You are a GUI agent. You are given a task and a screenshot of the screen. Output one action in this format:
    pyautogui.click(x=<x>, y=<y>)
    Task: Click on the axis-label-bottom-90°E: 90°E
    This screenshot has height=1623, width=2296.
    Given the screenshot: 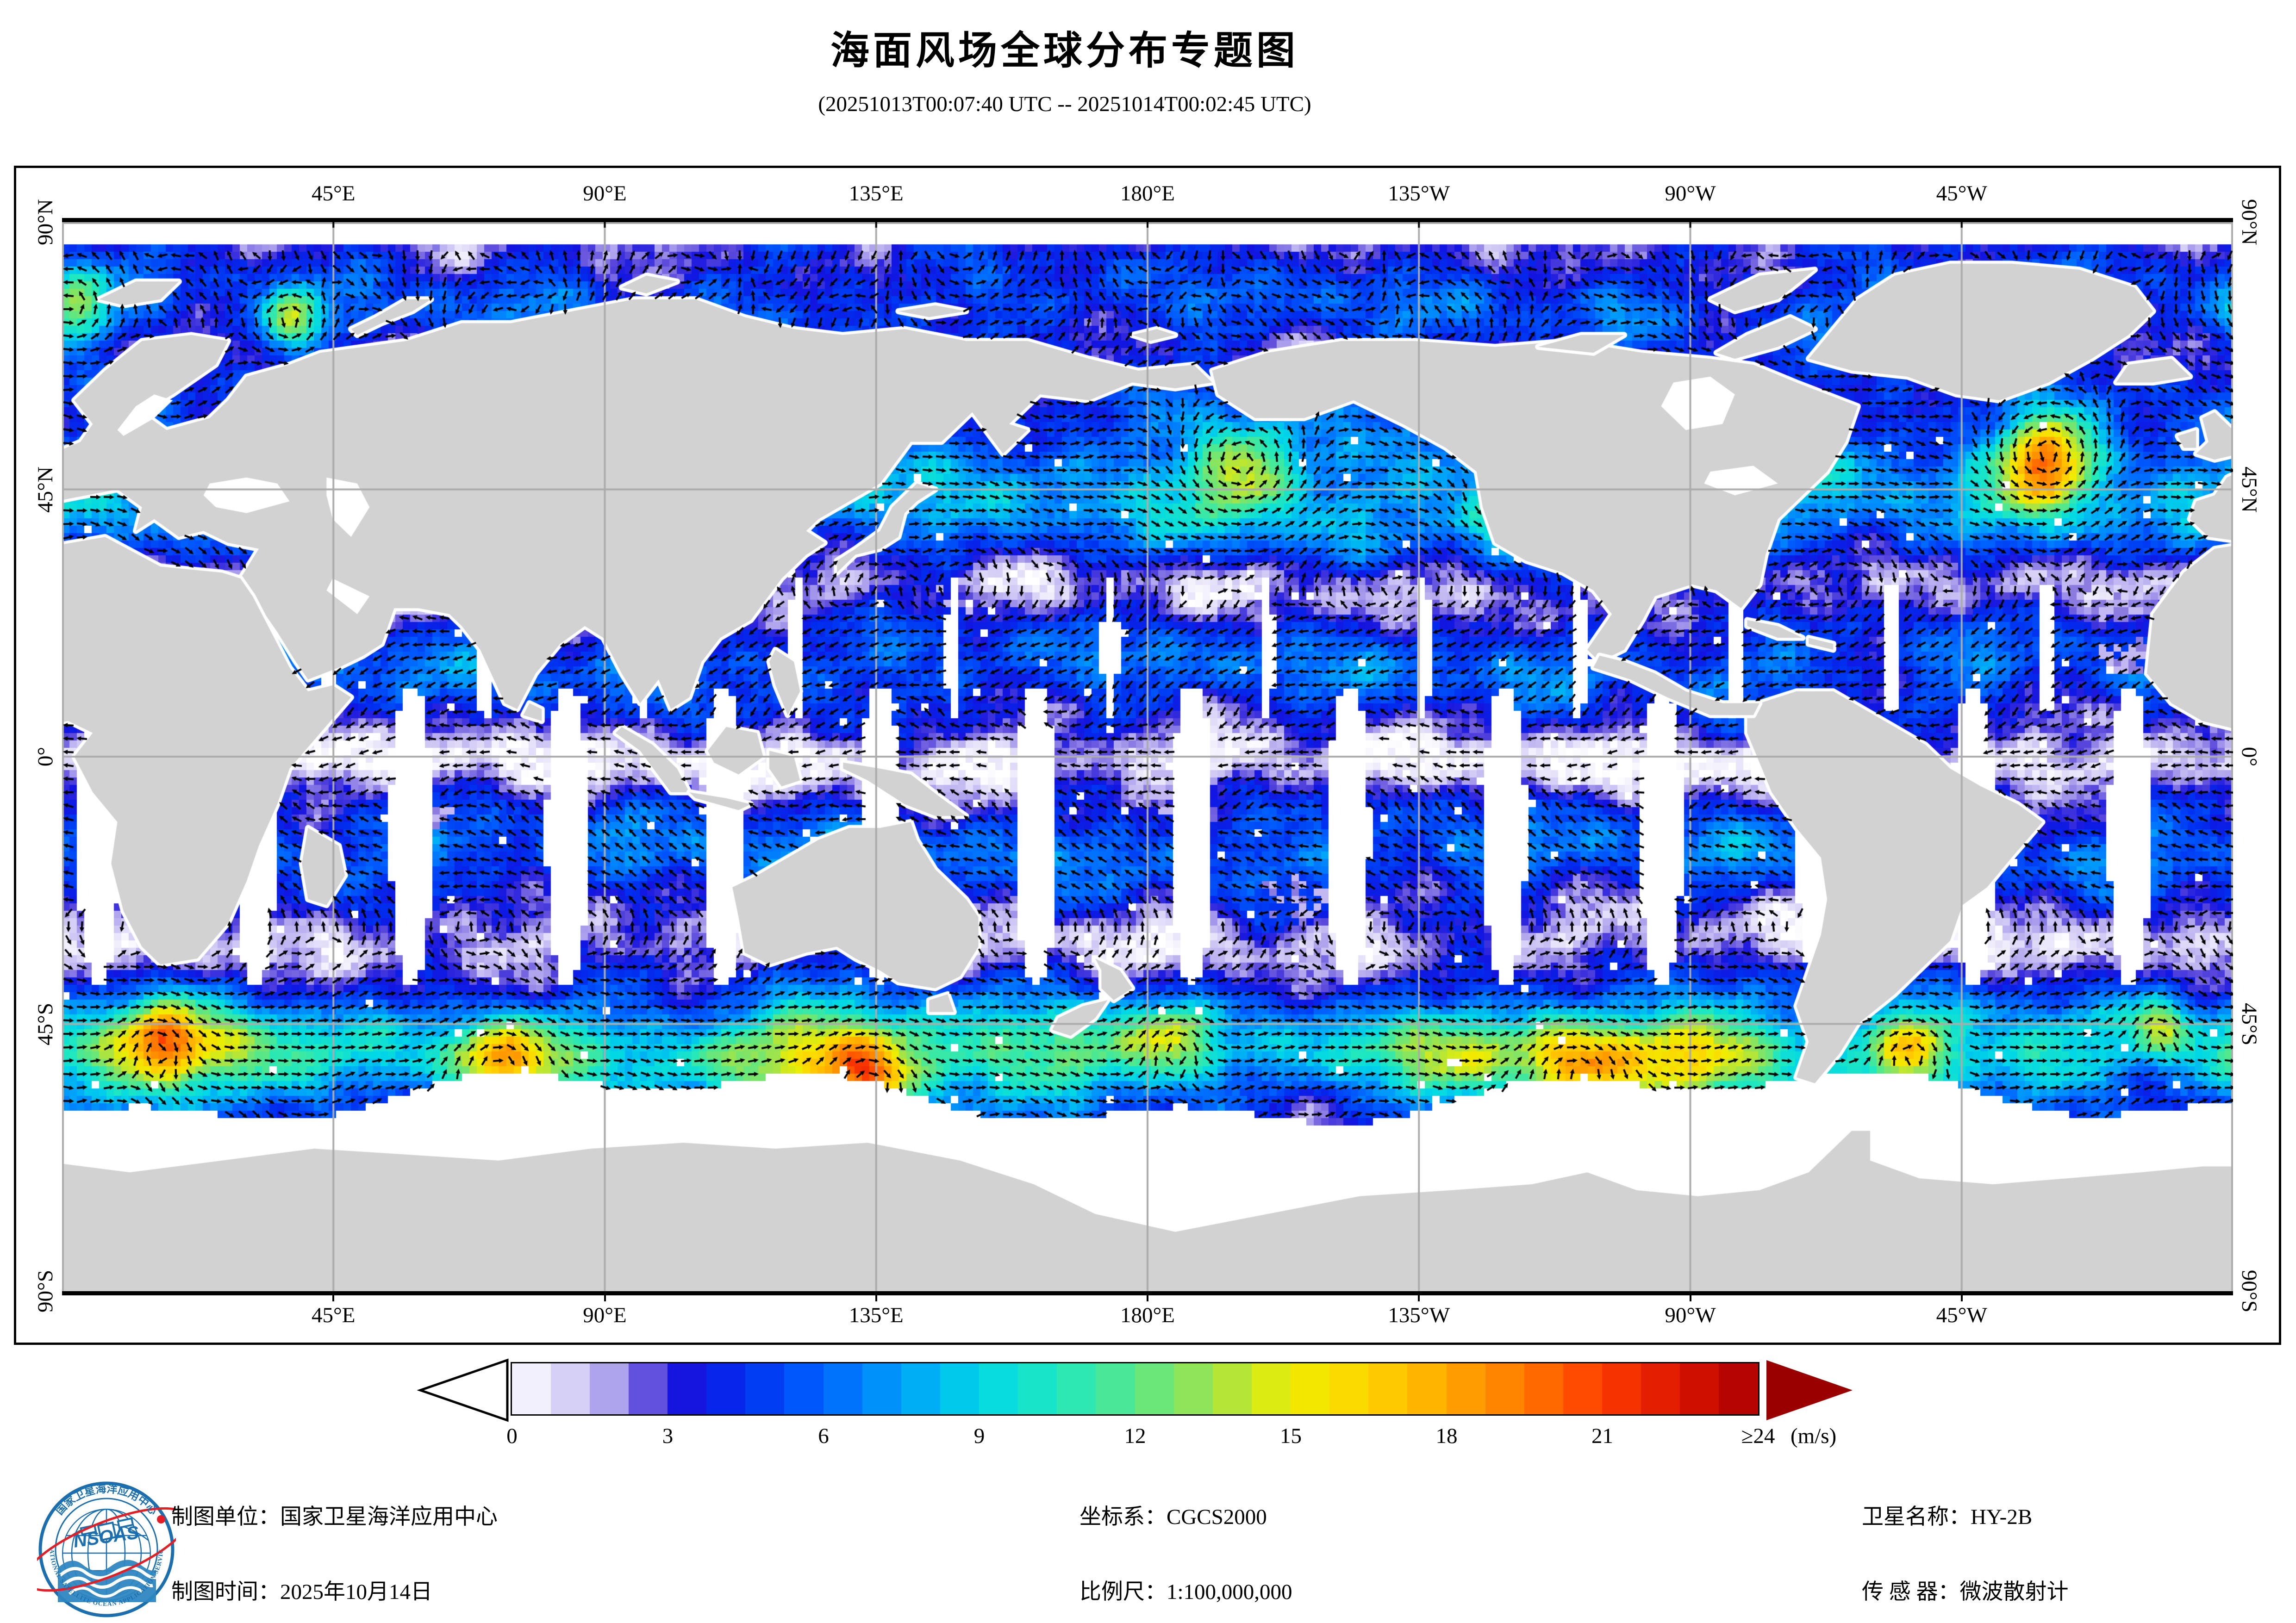 What is the action you would take?
    pyautogui.click(x=605, y=1315)
    